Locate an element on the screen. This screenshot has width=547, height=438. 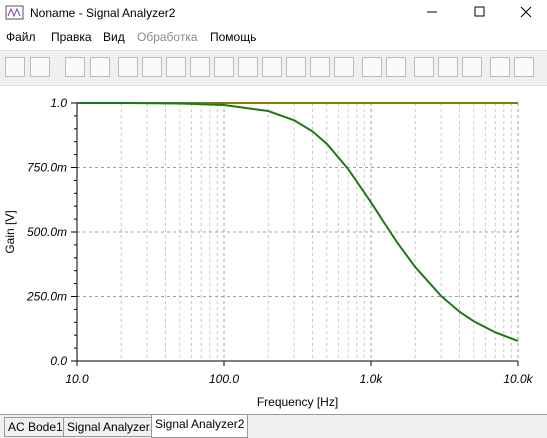
x-tick-label: 10.0k is located at coordinates (518, 379).